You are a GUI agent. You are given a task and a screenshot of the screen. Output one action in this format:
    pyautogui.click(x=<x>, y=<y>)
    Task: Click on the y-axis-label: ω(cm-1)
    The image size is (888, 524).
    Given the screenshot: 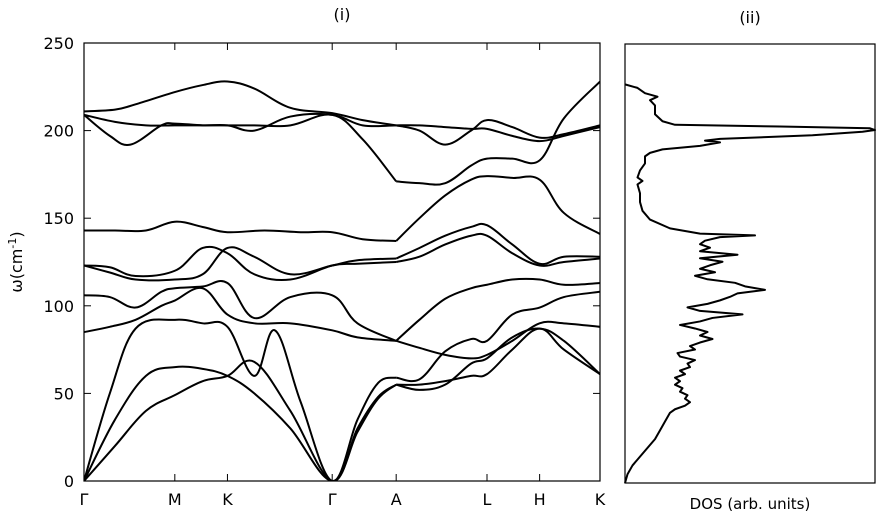 What is the action you would take?
    pyautogui.click(x=16, y=261)
    